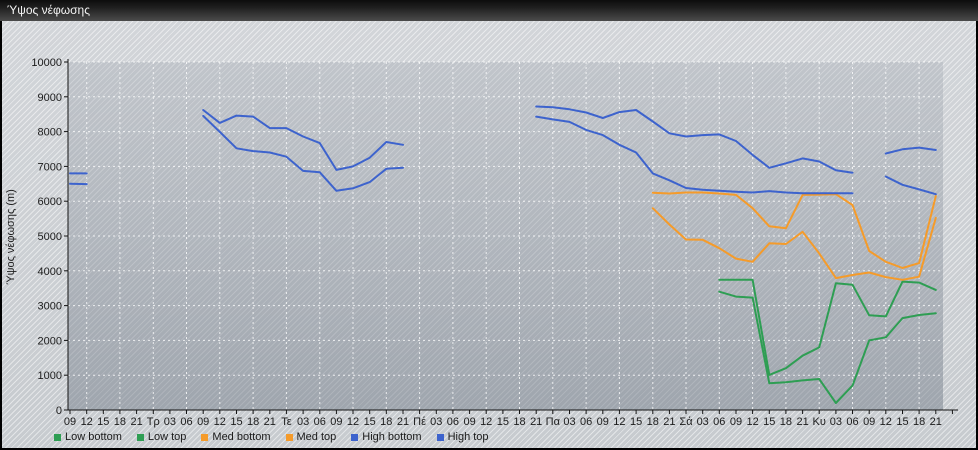 The image size is (978, 450). I want to click on x-tick-label: Κυ, so click(819, 422).